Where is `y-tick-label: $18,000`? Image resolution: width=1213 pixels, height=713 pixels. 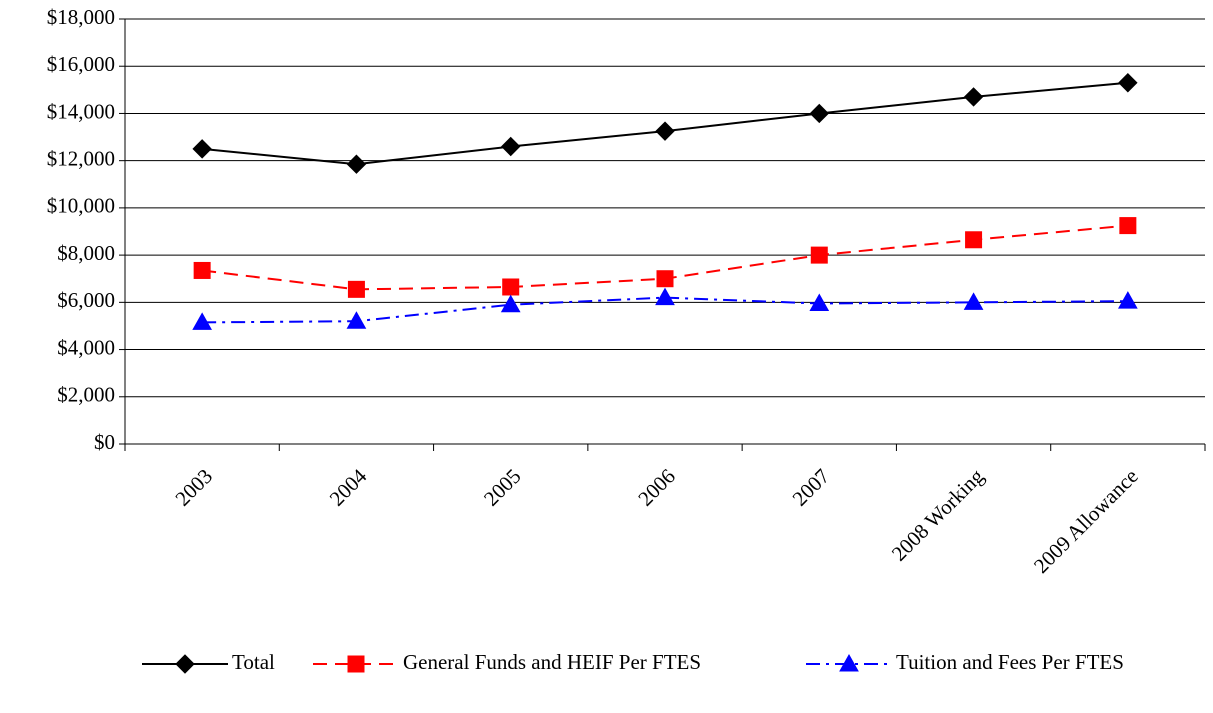 y-tick-label: $18,000 is located at coordinates (81, 17).